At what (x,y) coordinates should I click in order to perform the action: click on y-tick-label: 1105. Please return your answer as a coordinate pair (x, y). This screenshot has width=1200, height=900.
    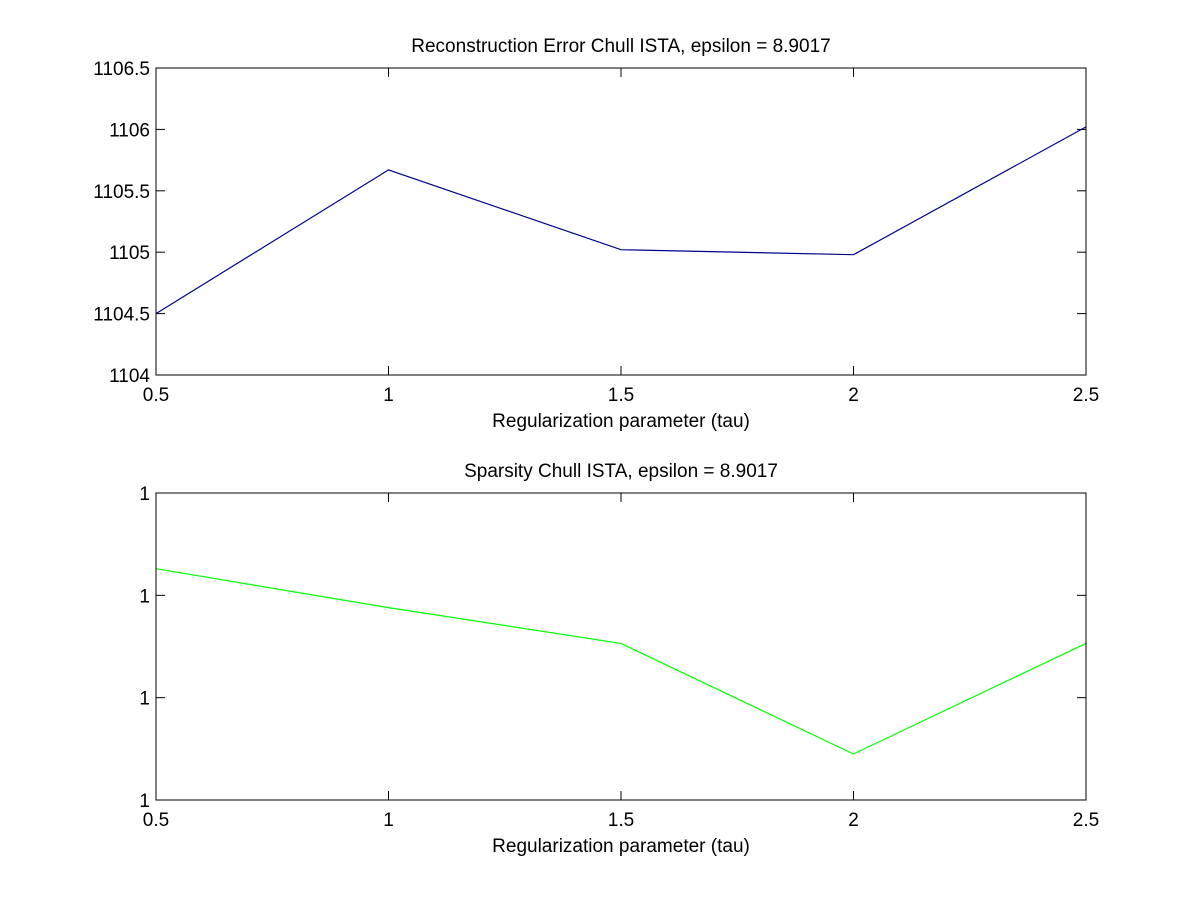
    Looking at the image, I should click on (129, 253).